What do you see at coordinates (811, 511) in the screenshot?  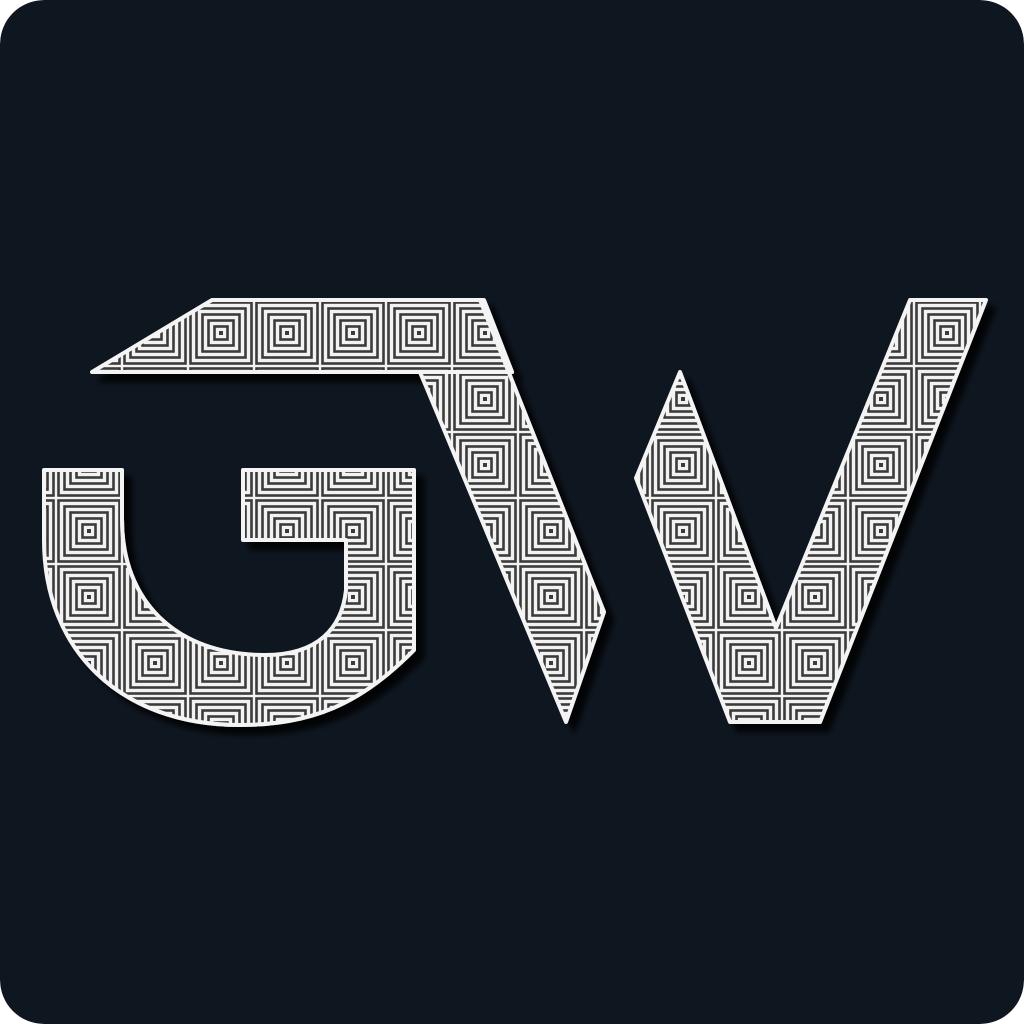 I see `letter-w-right-v` at bounding box center [811, 511].